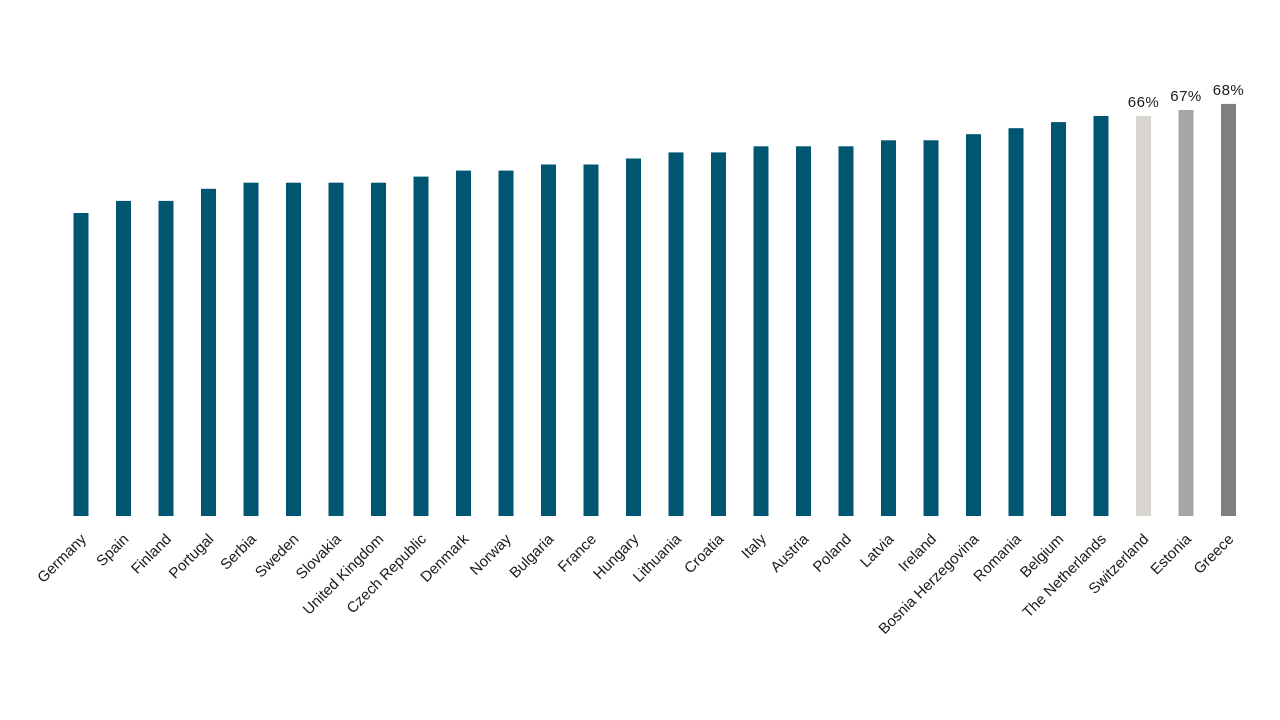 The height and width of the screenshot is (720, 1280). I want to click on bar-slovakia, so click(336, 349).